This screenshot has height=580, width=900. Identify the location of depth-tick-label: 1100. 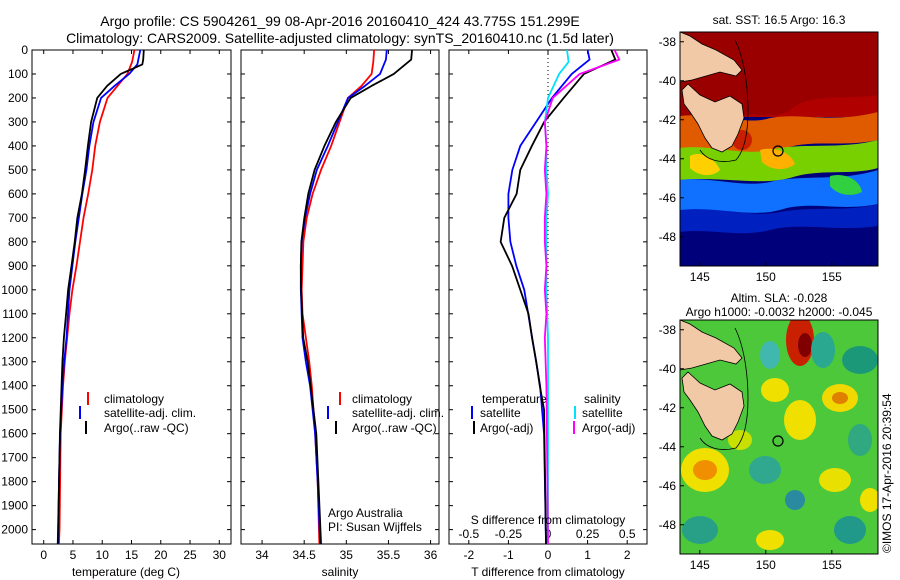
(15, 314).